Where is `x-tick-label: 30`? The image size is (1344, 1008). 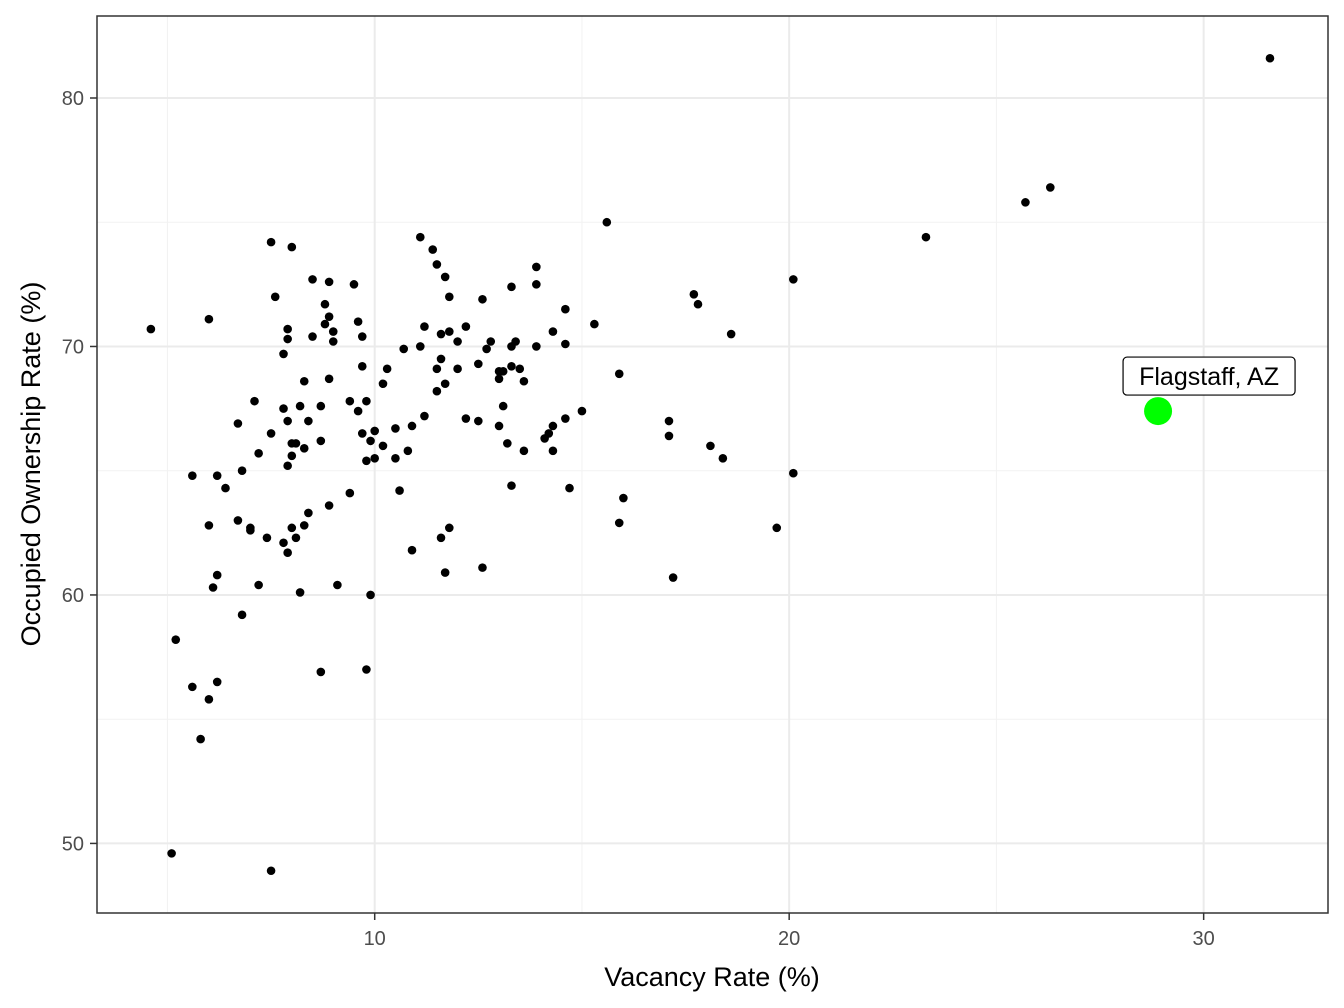
x-tick-label: 30 is located at coordinates (1204, 939).